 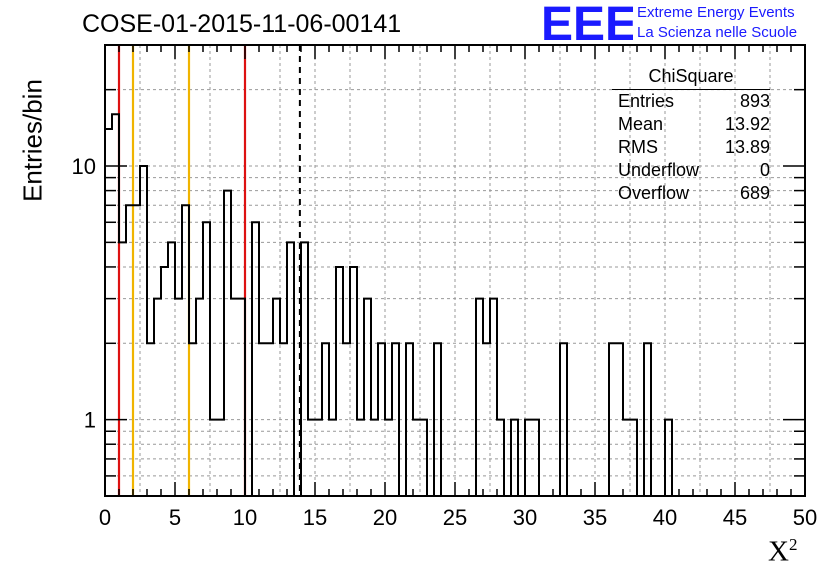 What do you see at coordinates (695, 124) in the screenshot?
I see `stats-row-mean: Mean 13.92` at bounding box center [695, 124].